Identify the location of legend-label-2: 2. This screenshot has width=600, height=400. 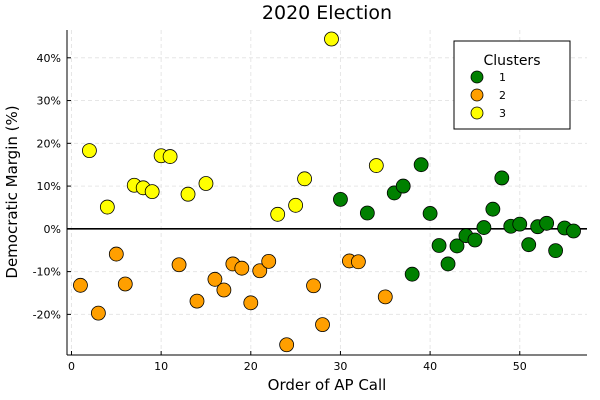
(502, 95).